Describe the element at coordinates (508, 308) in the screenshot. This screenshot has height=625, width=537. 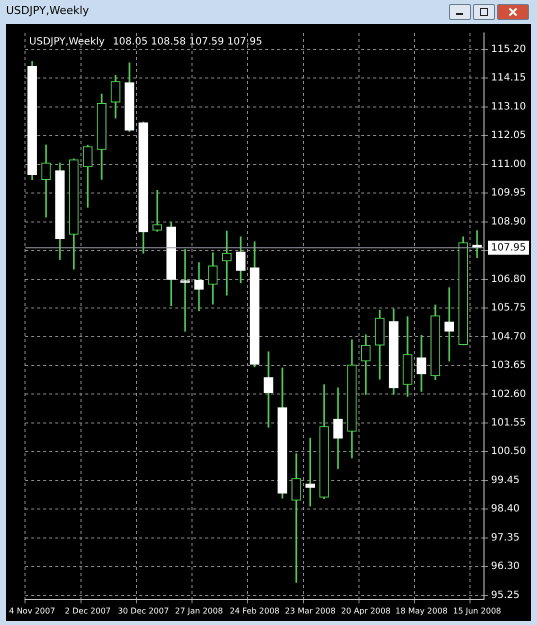
I see `y-tick-label: 105.75` at that location.